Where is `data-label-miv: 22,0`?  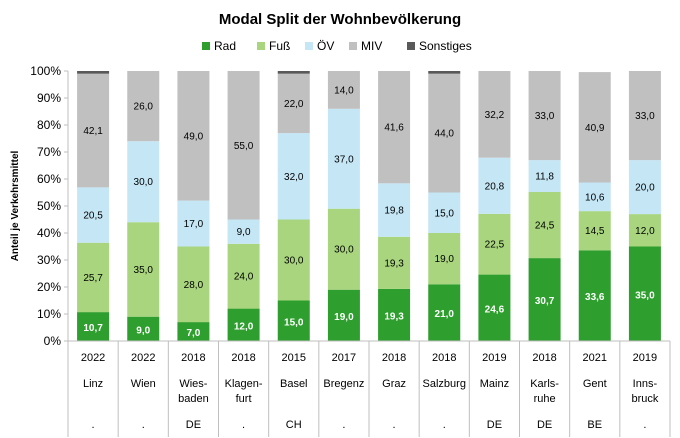
data-label-miv: 22,0 is located at coordinates (294, 104).